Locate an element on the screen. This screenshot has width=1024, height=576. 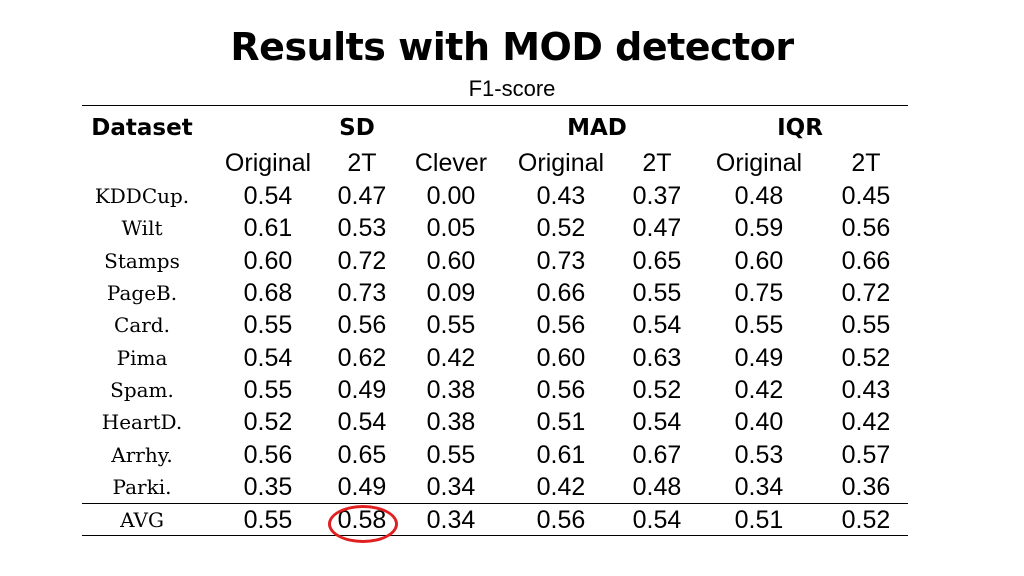
table-avg-rule is located at coordinates (495, 503).